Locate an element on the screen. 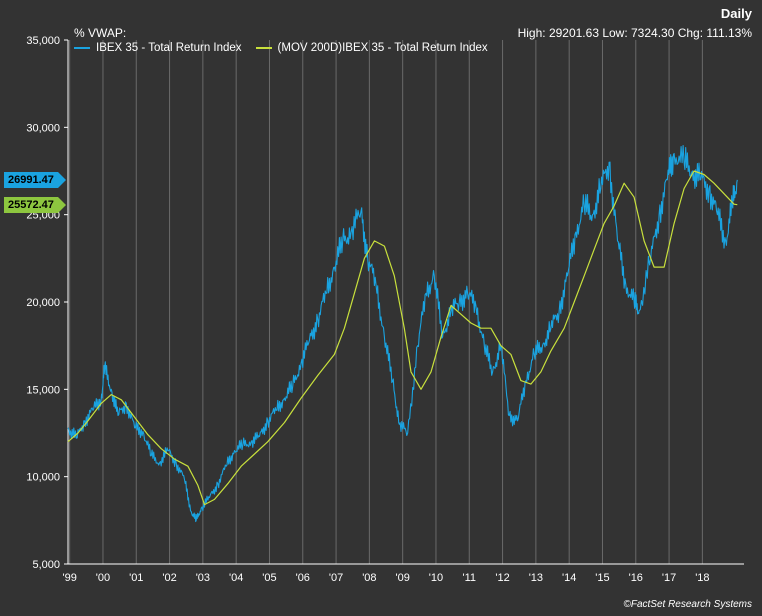 Image resolution: width=762 pixels, height=616 pixels. legend-item-ma: (MOV 200D)IBEX 35 - Total Return Index is located at coordinates (371, 48).